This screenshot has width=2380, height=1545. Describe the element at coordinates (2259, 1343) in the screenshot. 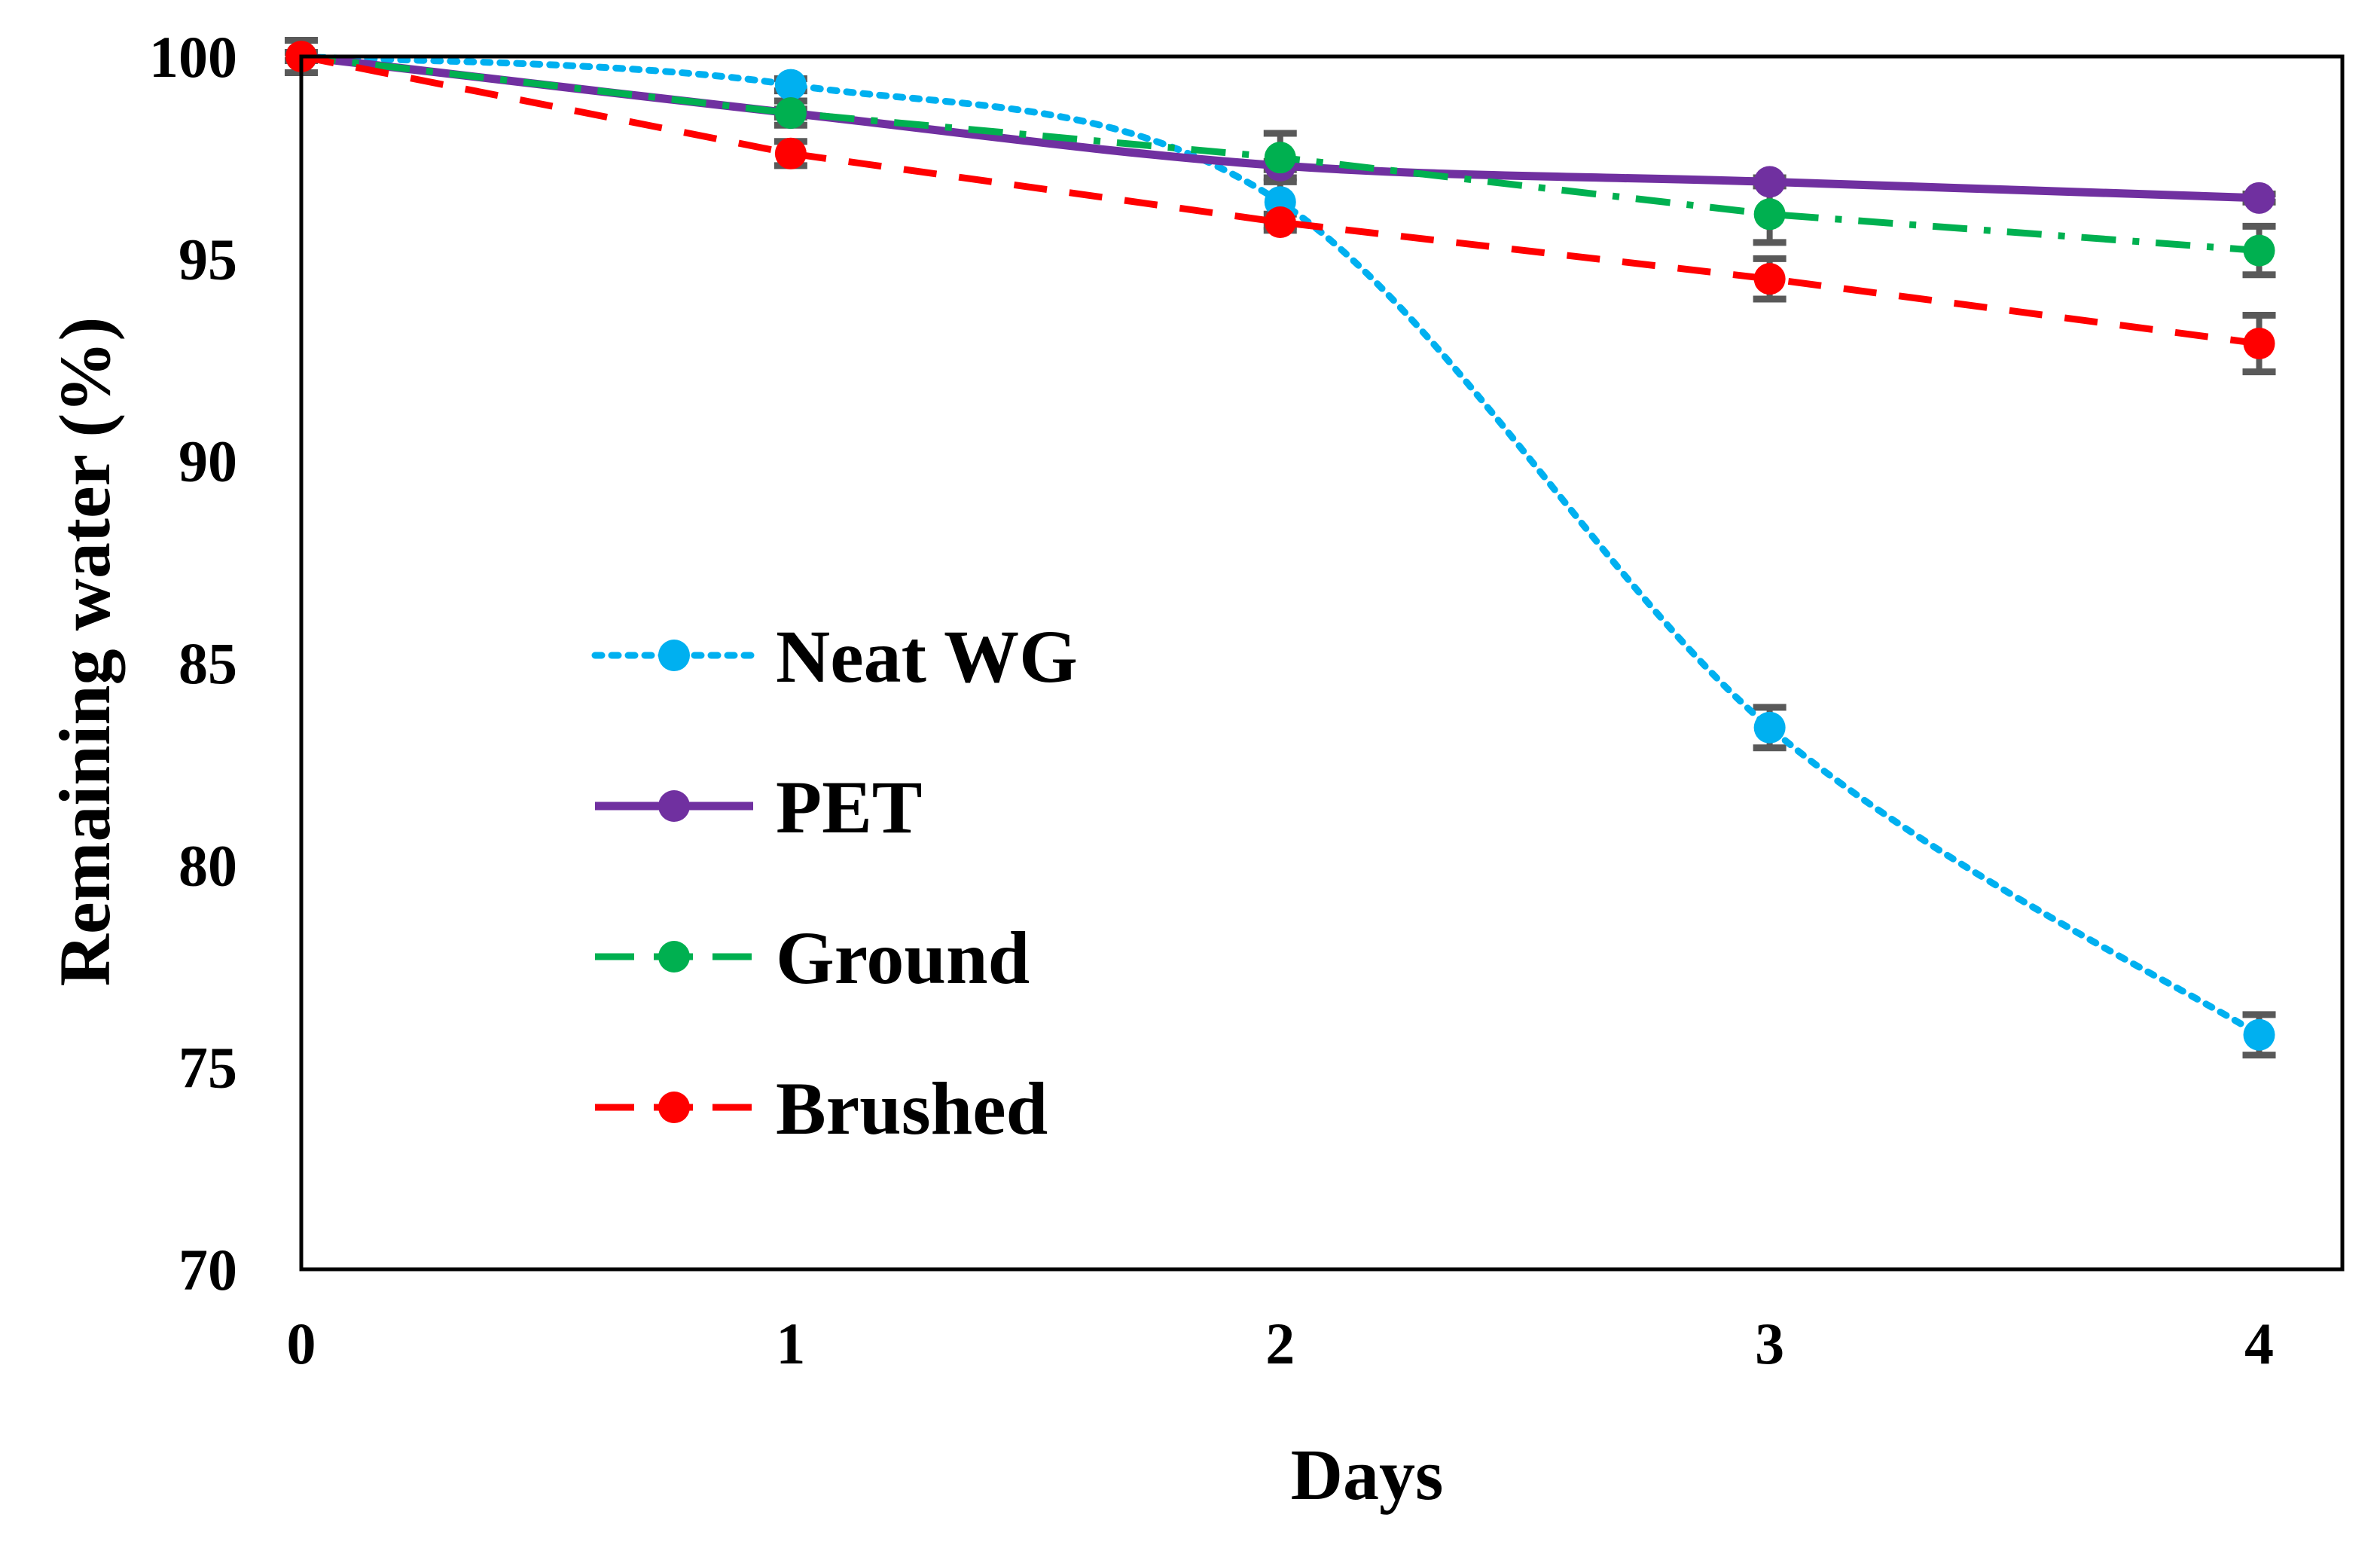

I see `x-tick-label: 4` at that location.